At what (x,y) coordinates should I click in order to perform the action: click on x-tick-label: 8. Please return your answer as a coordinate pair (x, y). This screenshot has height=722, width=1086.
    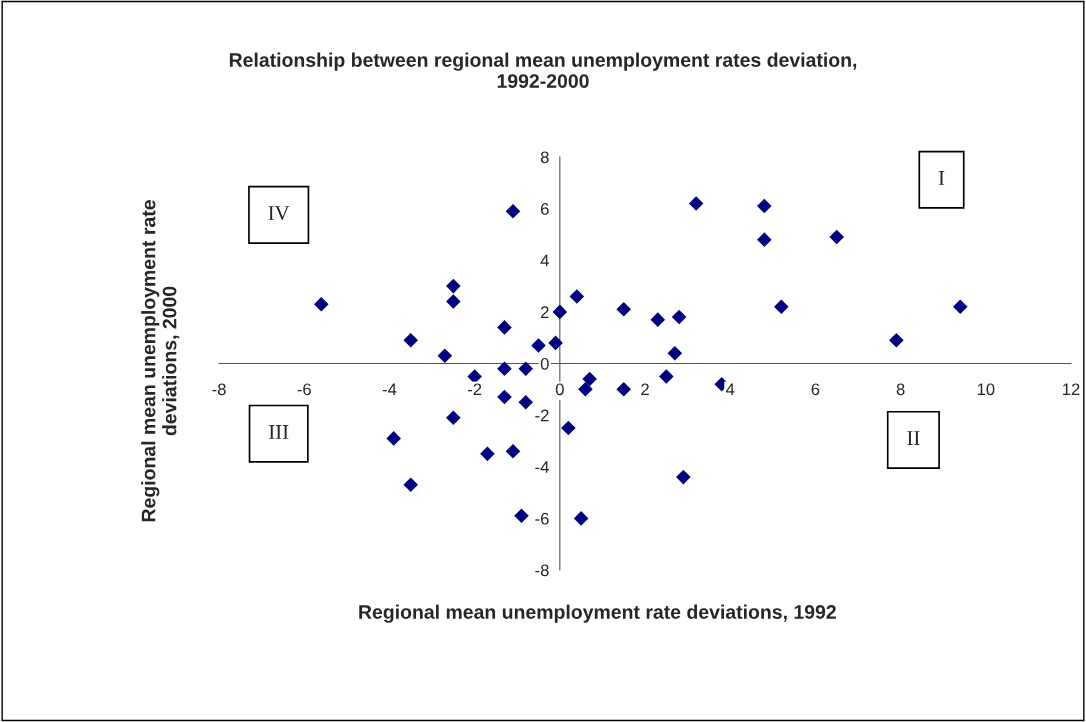
    Looking at the image, I should click on (900, 389).